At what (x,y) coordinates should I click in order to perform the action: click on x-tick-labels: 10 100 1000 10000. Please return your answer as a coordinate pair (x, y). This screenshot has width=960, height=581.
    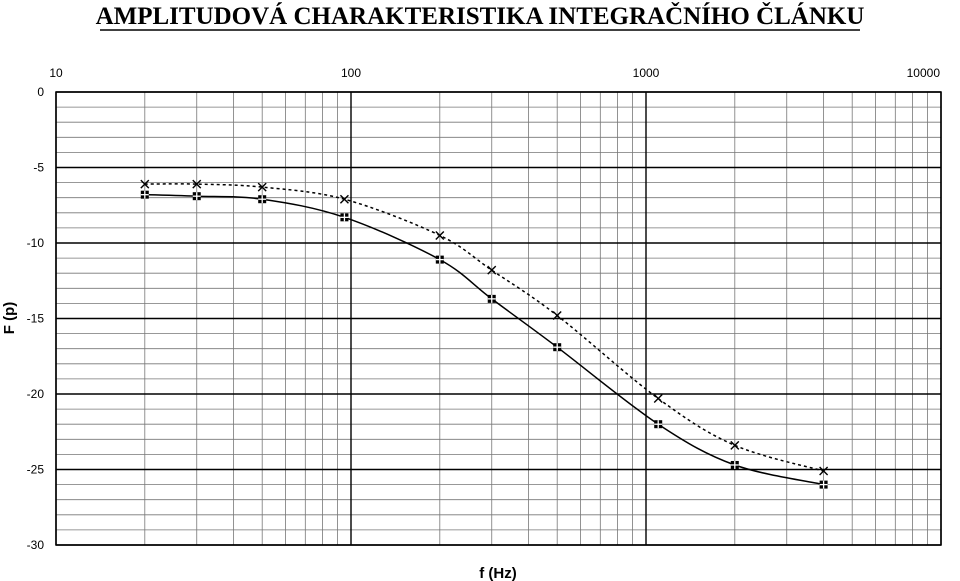
    Looking at the image, I should click on (494, 73).